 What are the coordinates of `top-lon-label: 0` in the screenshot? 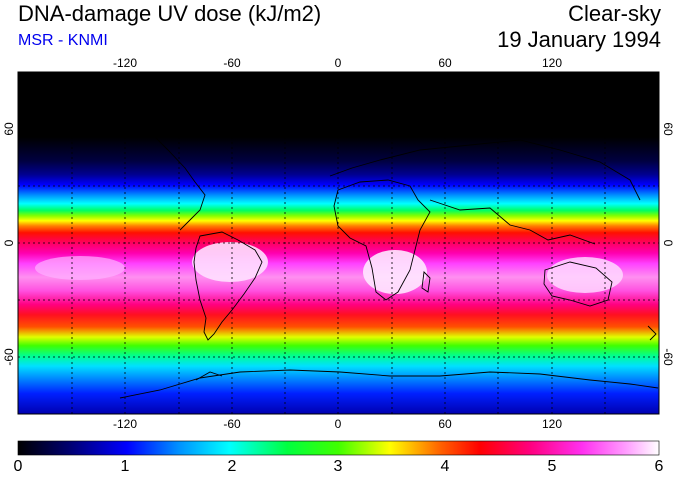 It's located at (338, 63).